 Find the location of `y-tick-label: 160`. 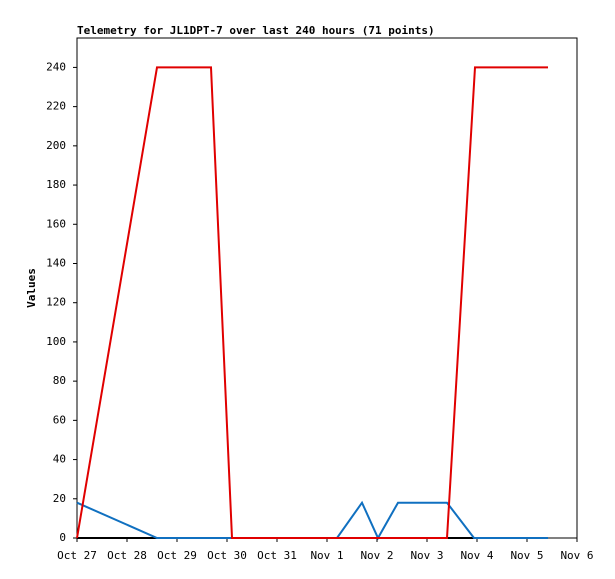

y-tick-label: 160 is located at coordinates (56, 223).